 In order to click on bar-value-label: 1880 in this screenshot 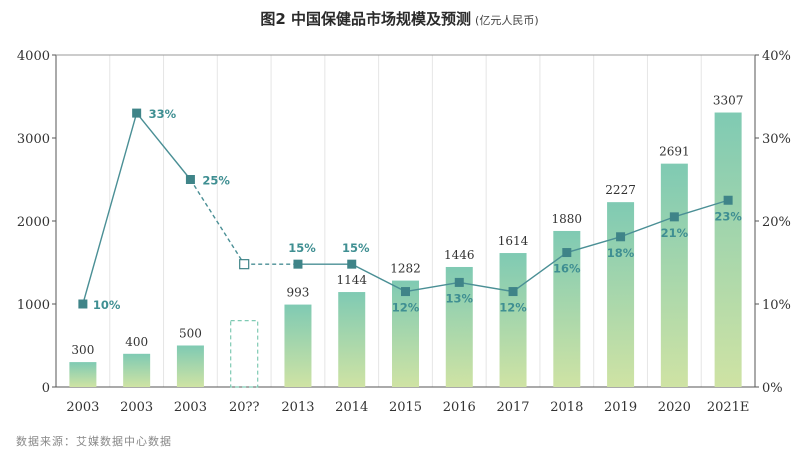, I will do `click(567, 219)`.